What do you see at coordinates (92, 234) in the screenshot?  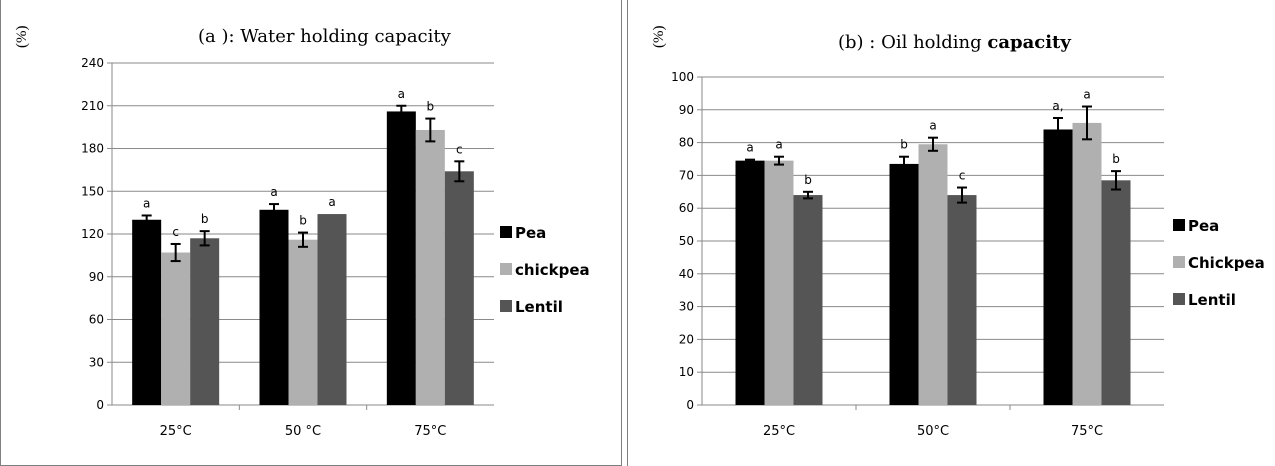 I see `y-tick-label: 120` at bounding box center [92, 234].